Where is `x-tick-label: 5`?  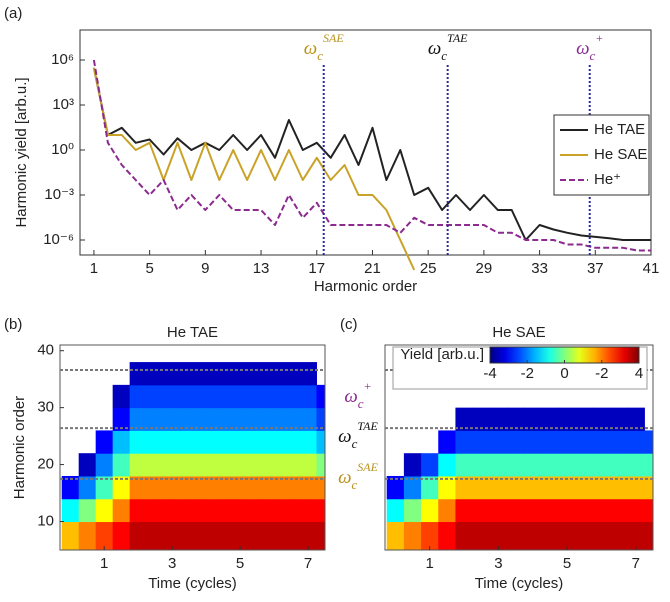
x-tick-label: 5 is located at coordinates (567, 563).